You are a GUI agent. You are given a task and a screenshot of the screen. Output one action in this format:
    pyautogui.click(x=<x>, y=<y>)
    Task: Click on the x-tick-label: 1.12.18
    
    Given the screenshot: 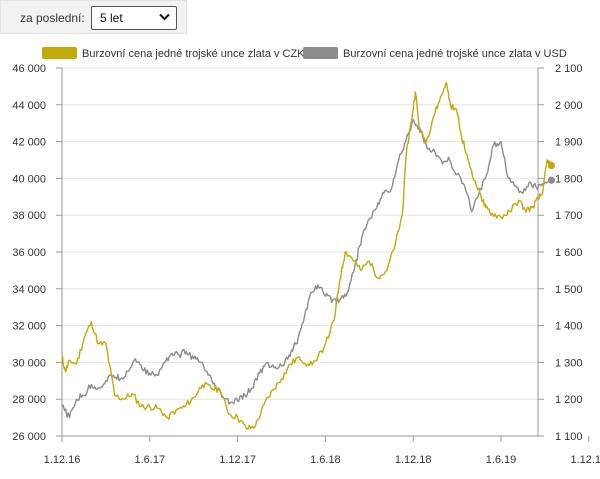 What is the action you would take?
    pyautogui.click(x=413, y=460)
    